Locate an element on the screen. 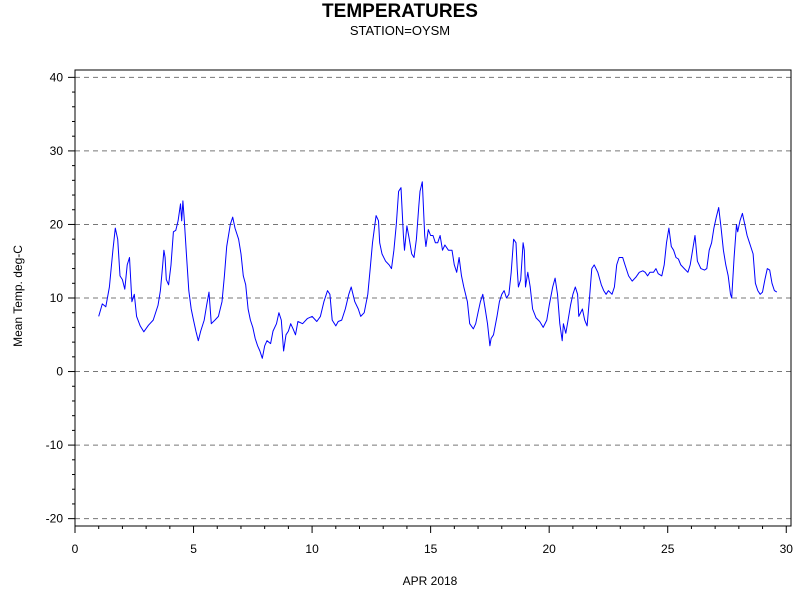  x-tick-label: 20 is located at coordinates (549, 549).